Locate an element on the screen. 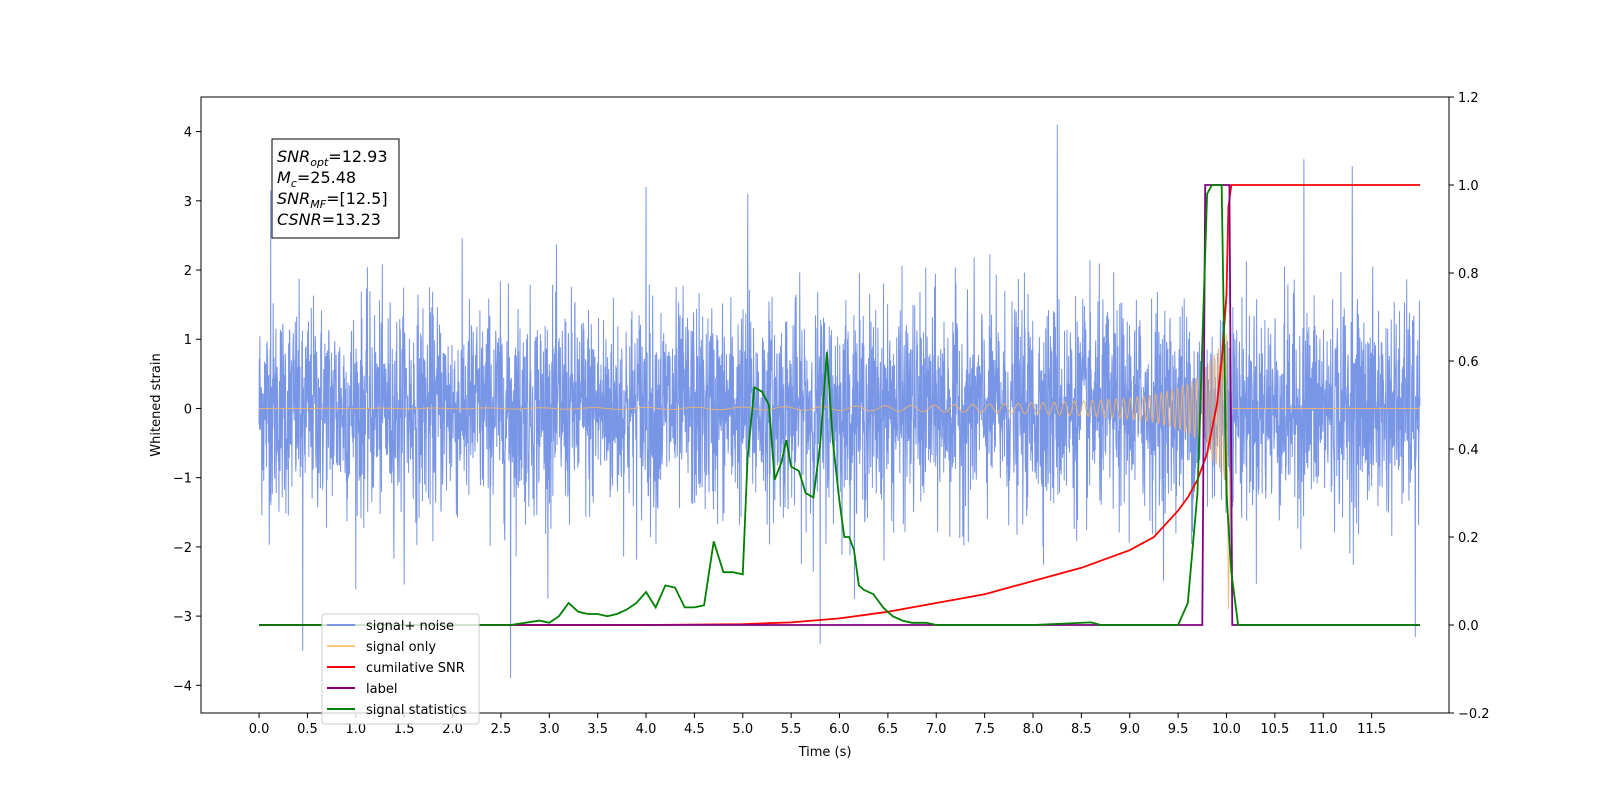  y2-tick-label: −0.2 is located at coordinates (1474, 714).